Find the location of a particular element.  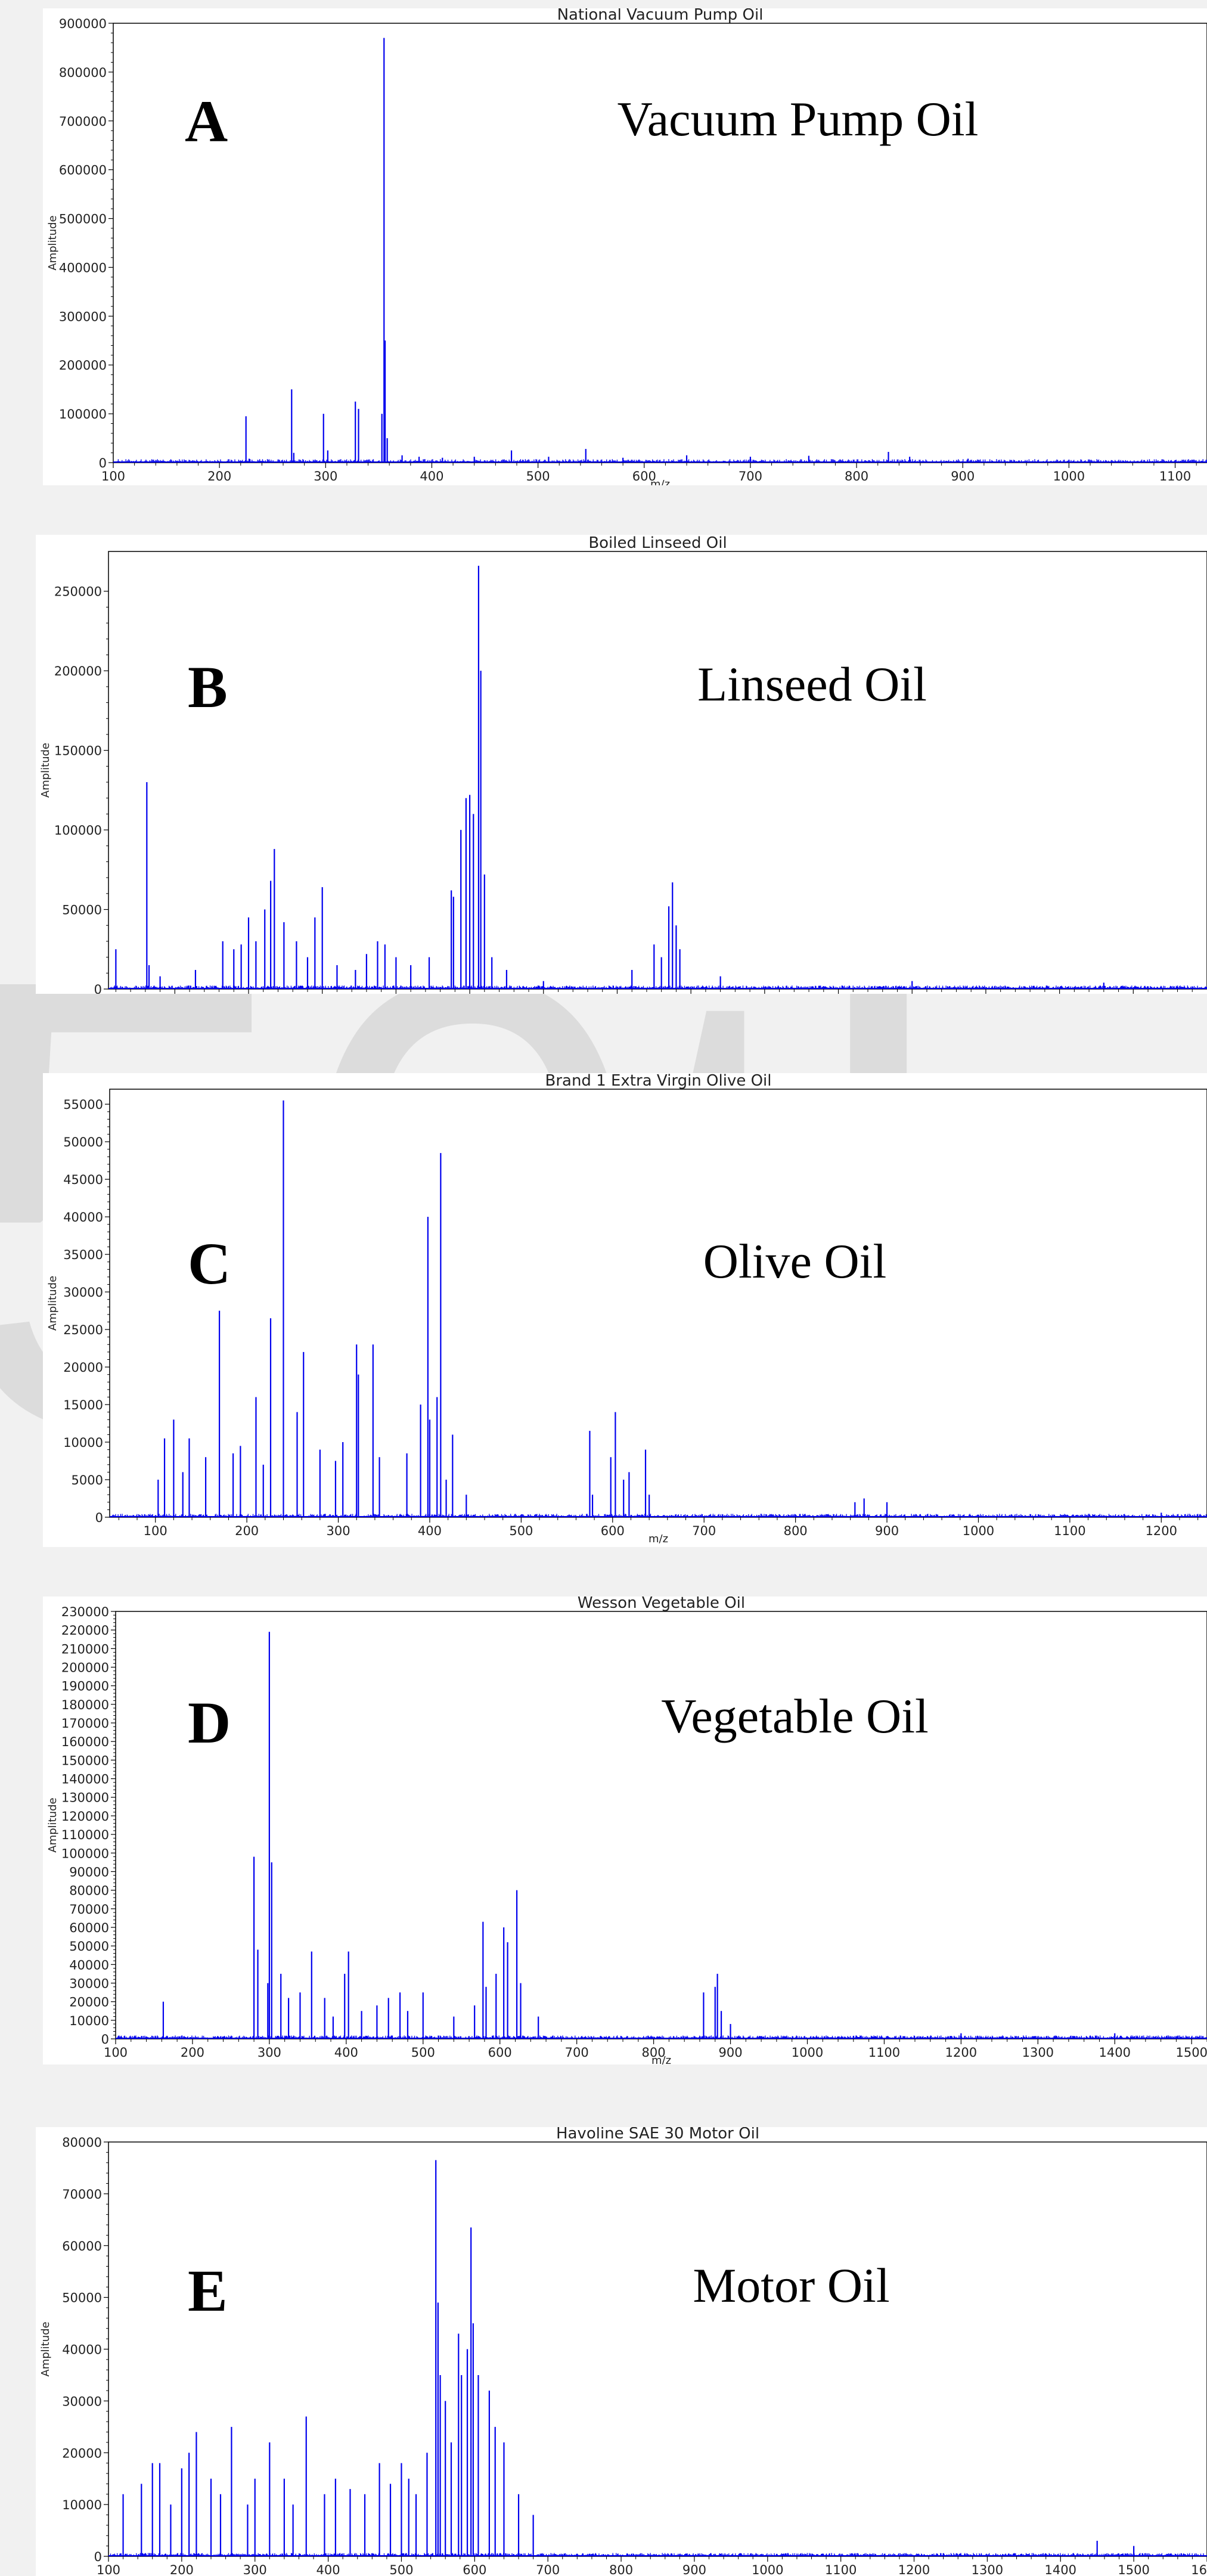

panel-letter-a: A is located at coordinates (206, 121).